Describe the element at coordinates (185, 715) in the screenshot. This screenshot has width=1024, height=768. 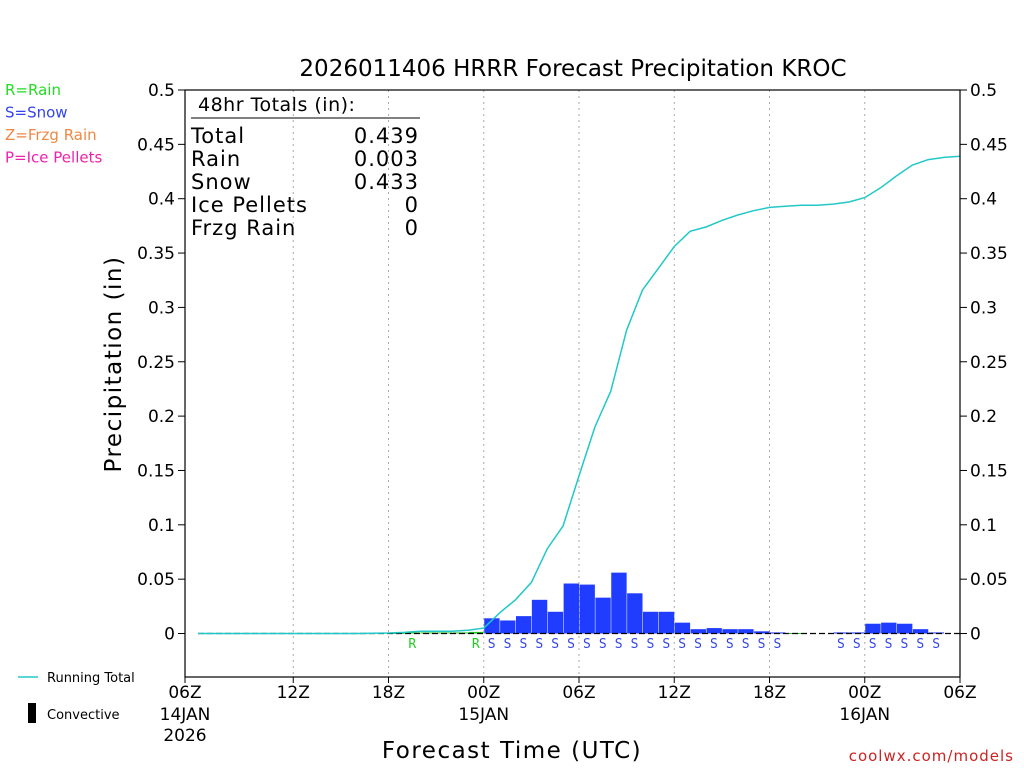
I see `x-tick-date: 14JAN` at that location.